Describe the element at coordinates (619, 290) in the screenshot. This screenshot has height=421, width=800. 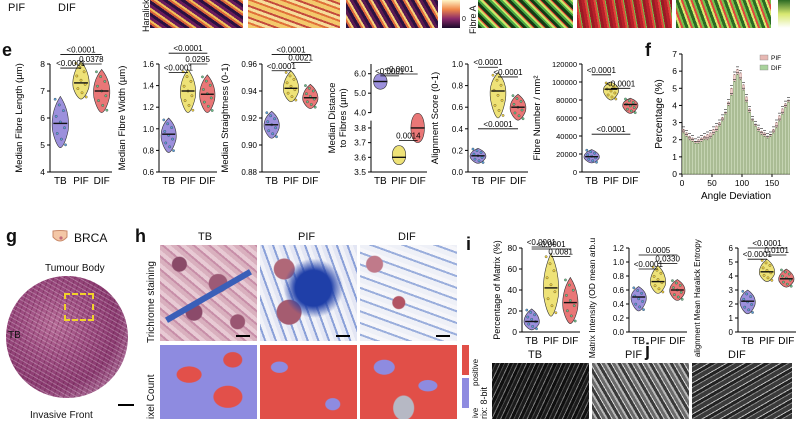
I see `y-tick-label: 0.6` at that location.